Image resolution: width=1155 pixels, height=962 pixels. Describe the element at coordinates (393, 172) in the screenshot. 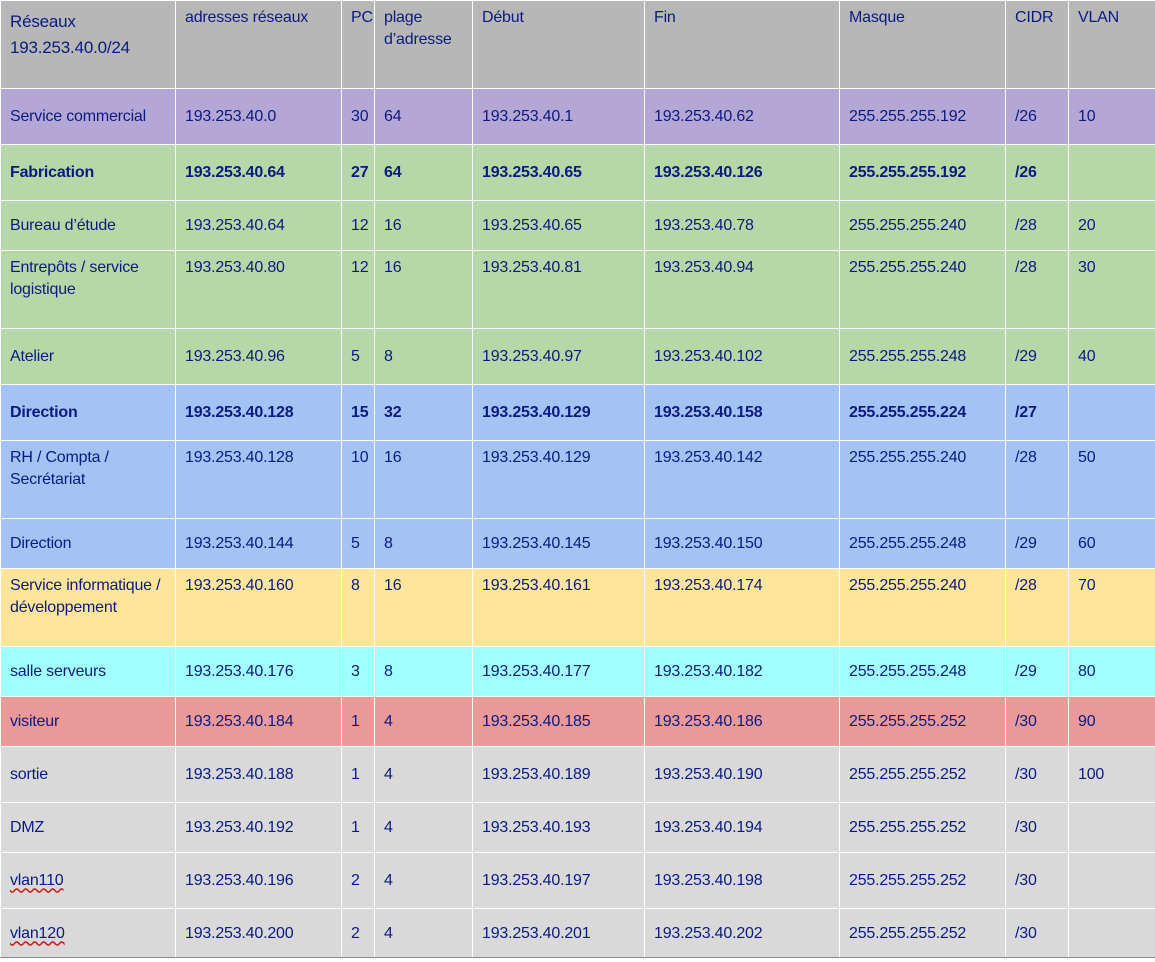

I see `cell-text: 64` at that location.